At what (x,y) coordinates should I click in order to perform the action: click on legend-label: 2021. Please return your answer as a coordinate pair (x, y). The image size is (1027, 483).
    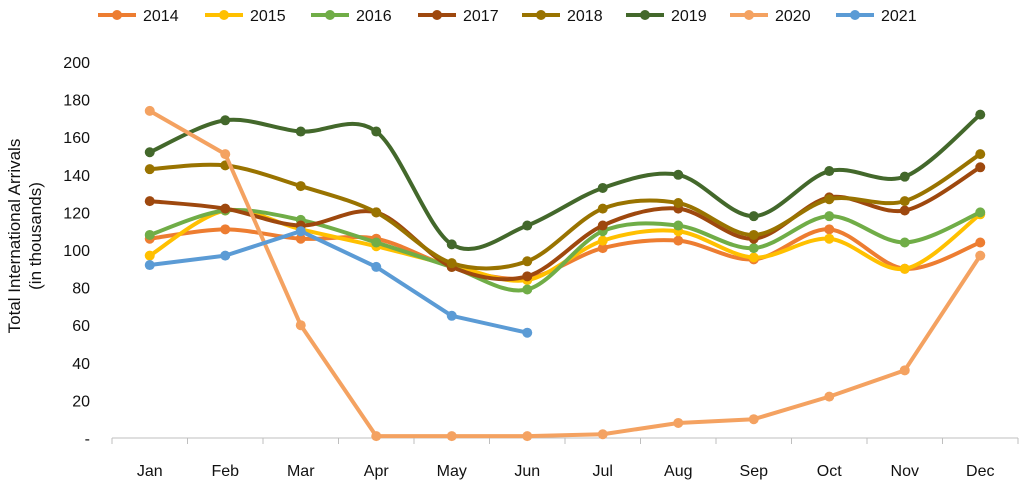
    Looking at the image, I should click on (899, 16).